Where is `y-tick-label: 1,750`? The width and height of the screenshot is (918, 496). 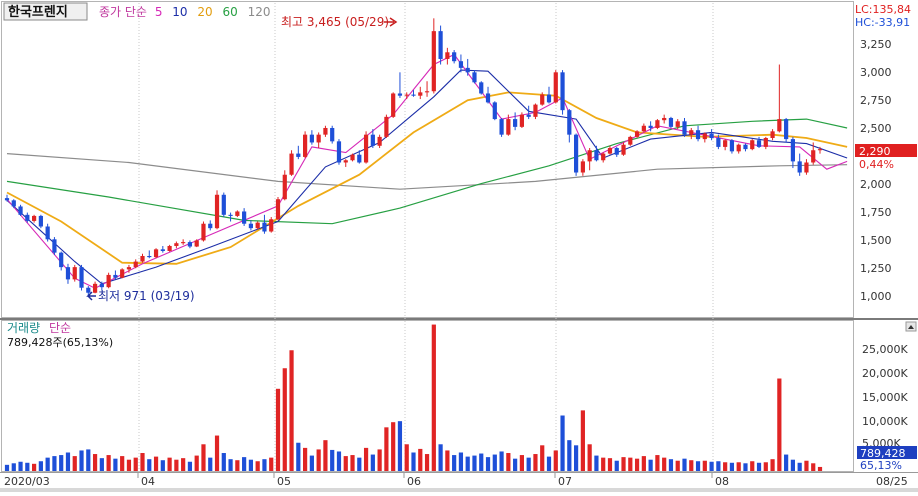 y-tick-label: 1,750 is located at coordinates (876, 212).